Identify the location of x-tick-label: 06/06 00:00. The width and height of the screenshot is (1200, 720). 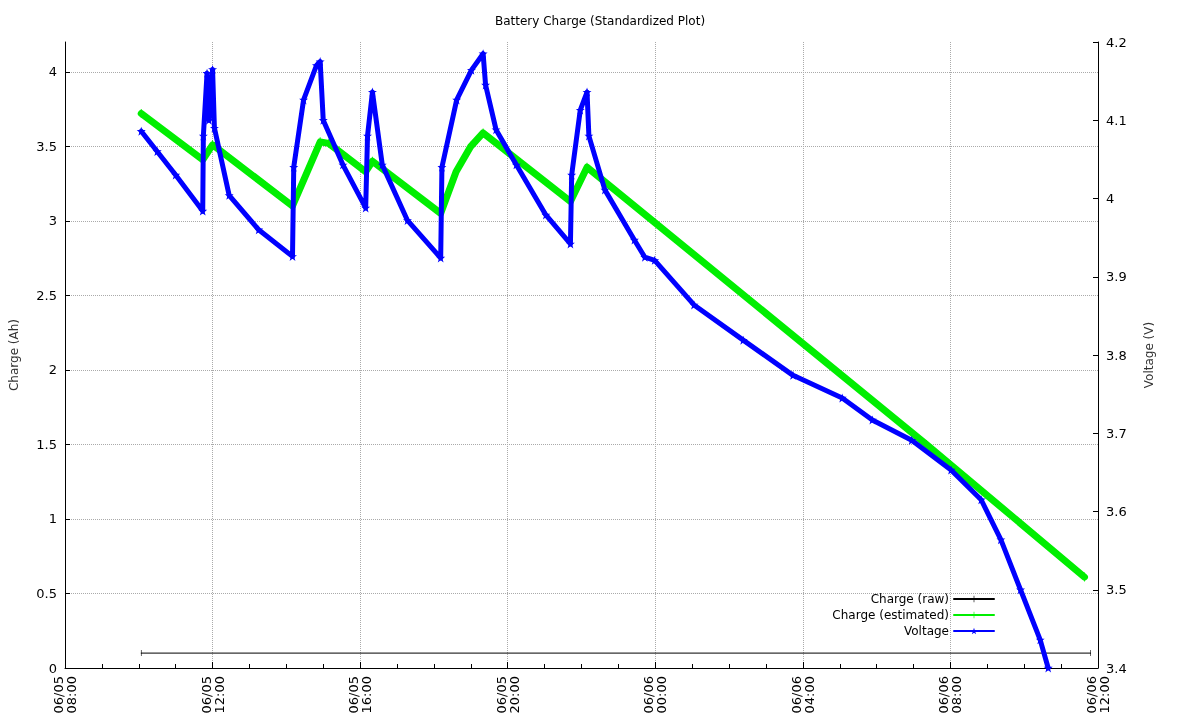
(655, 695).